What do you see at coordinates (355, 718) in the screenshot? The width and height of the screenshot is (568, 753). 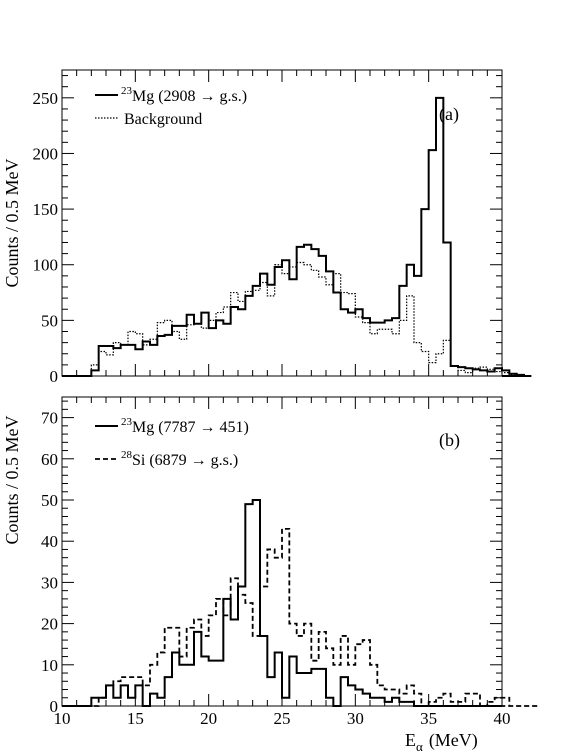 I see `x-tick-label: 30` at bounding box center [355, 718].